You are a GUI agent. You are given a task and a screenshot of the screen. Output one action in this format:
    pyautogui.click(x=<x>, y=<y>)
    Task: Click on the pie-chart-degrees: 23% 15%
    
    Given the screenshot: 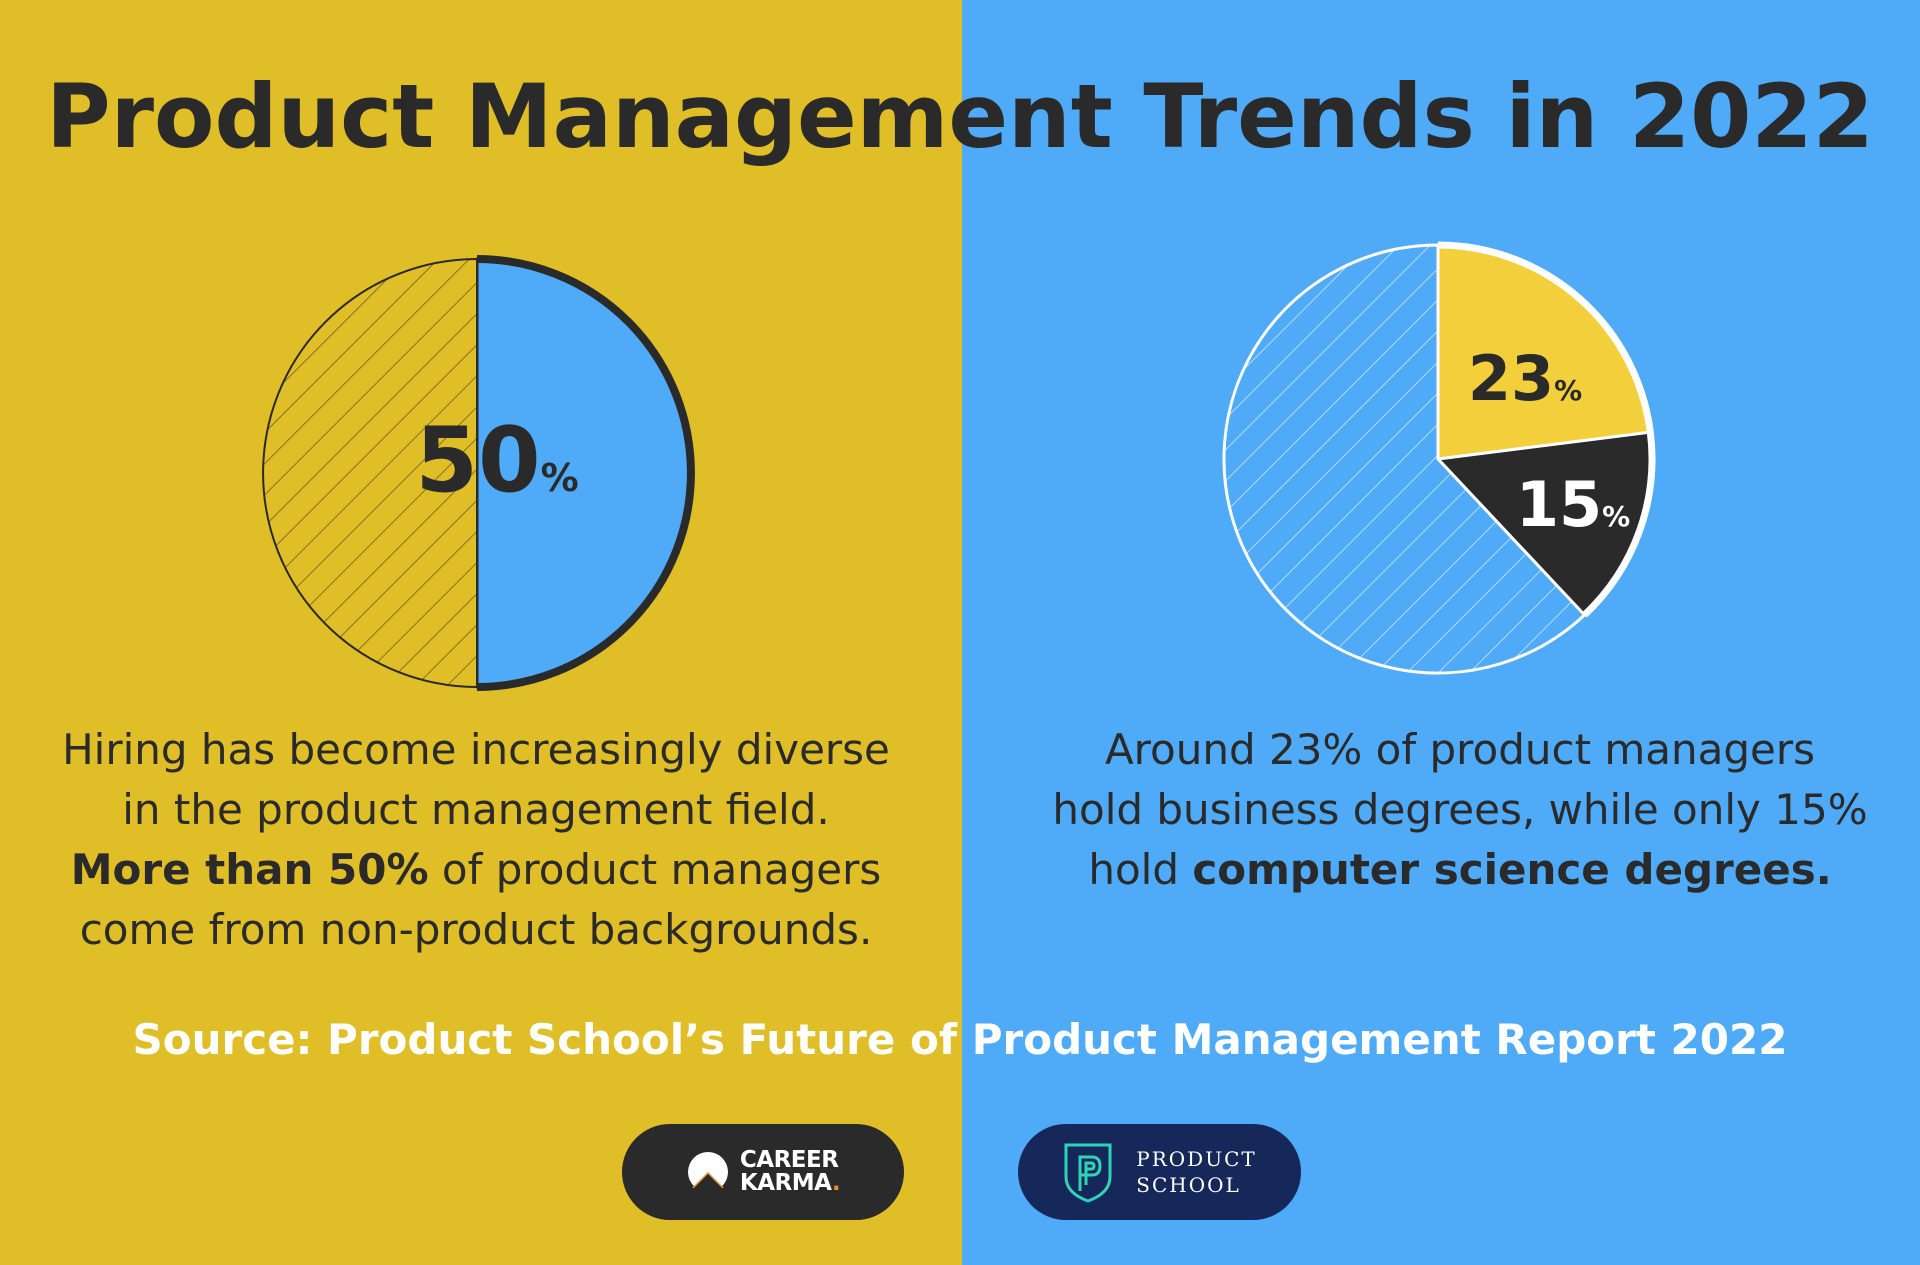 What is the action you would take?
    pyautogui.click(x=1439, y=458)
    